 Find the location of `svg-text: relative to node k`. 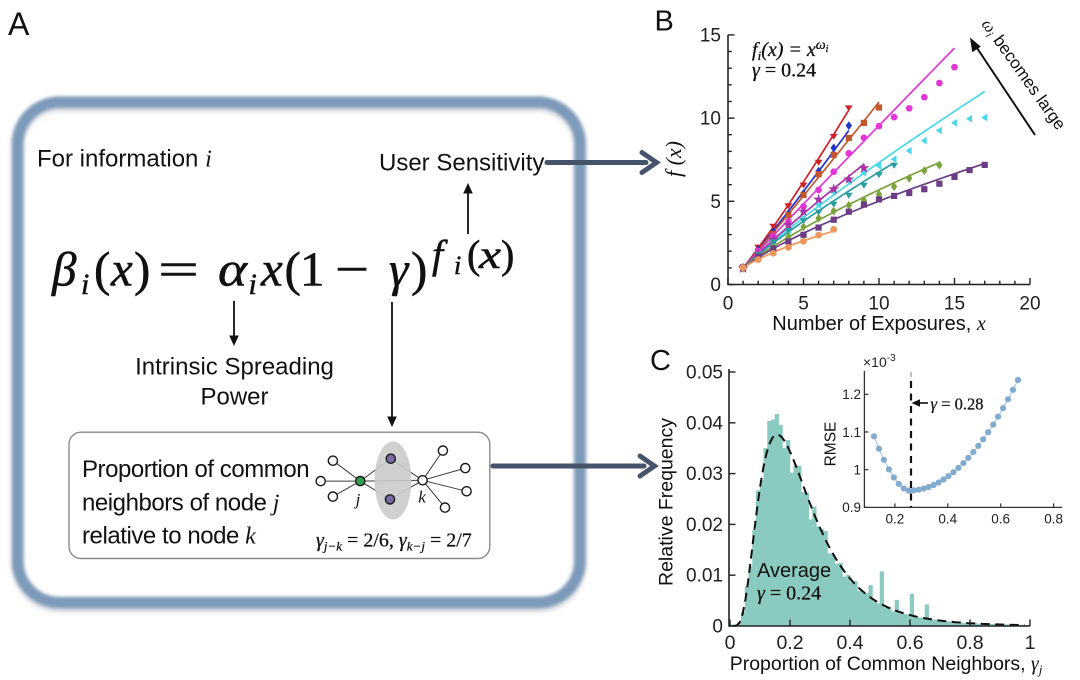

svg-text: relative to node k is located at coordinates (169, 536).